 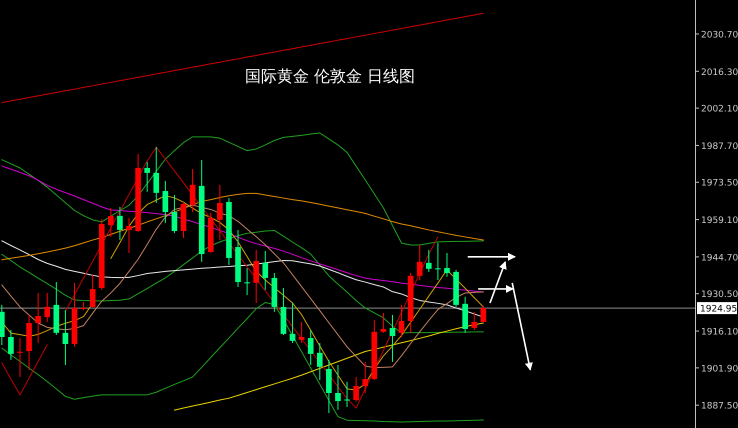 I want to click on y-tick-label: 1973.50, so click(x=719, y=183).